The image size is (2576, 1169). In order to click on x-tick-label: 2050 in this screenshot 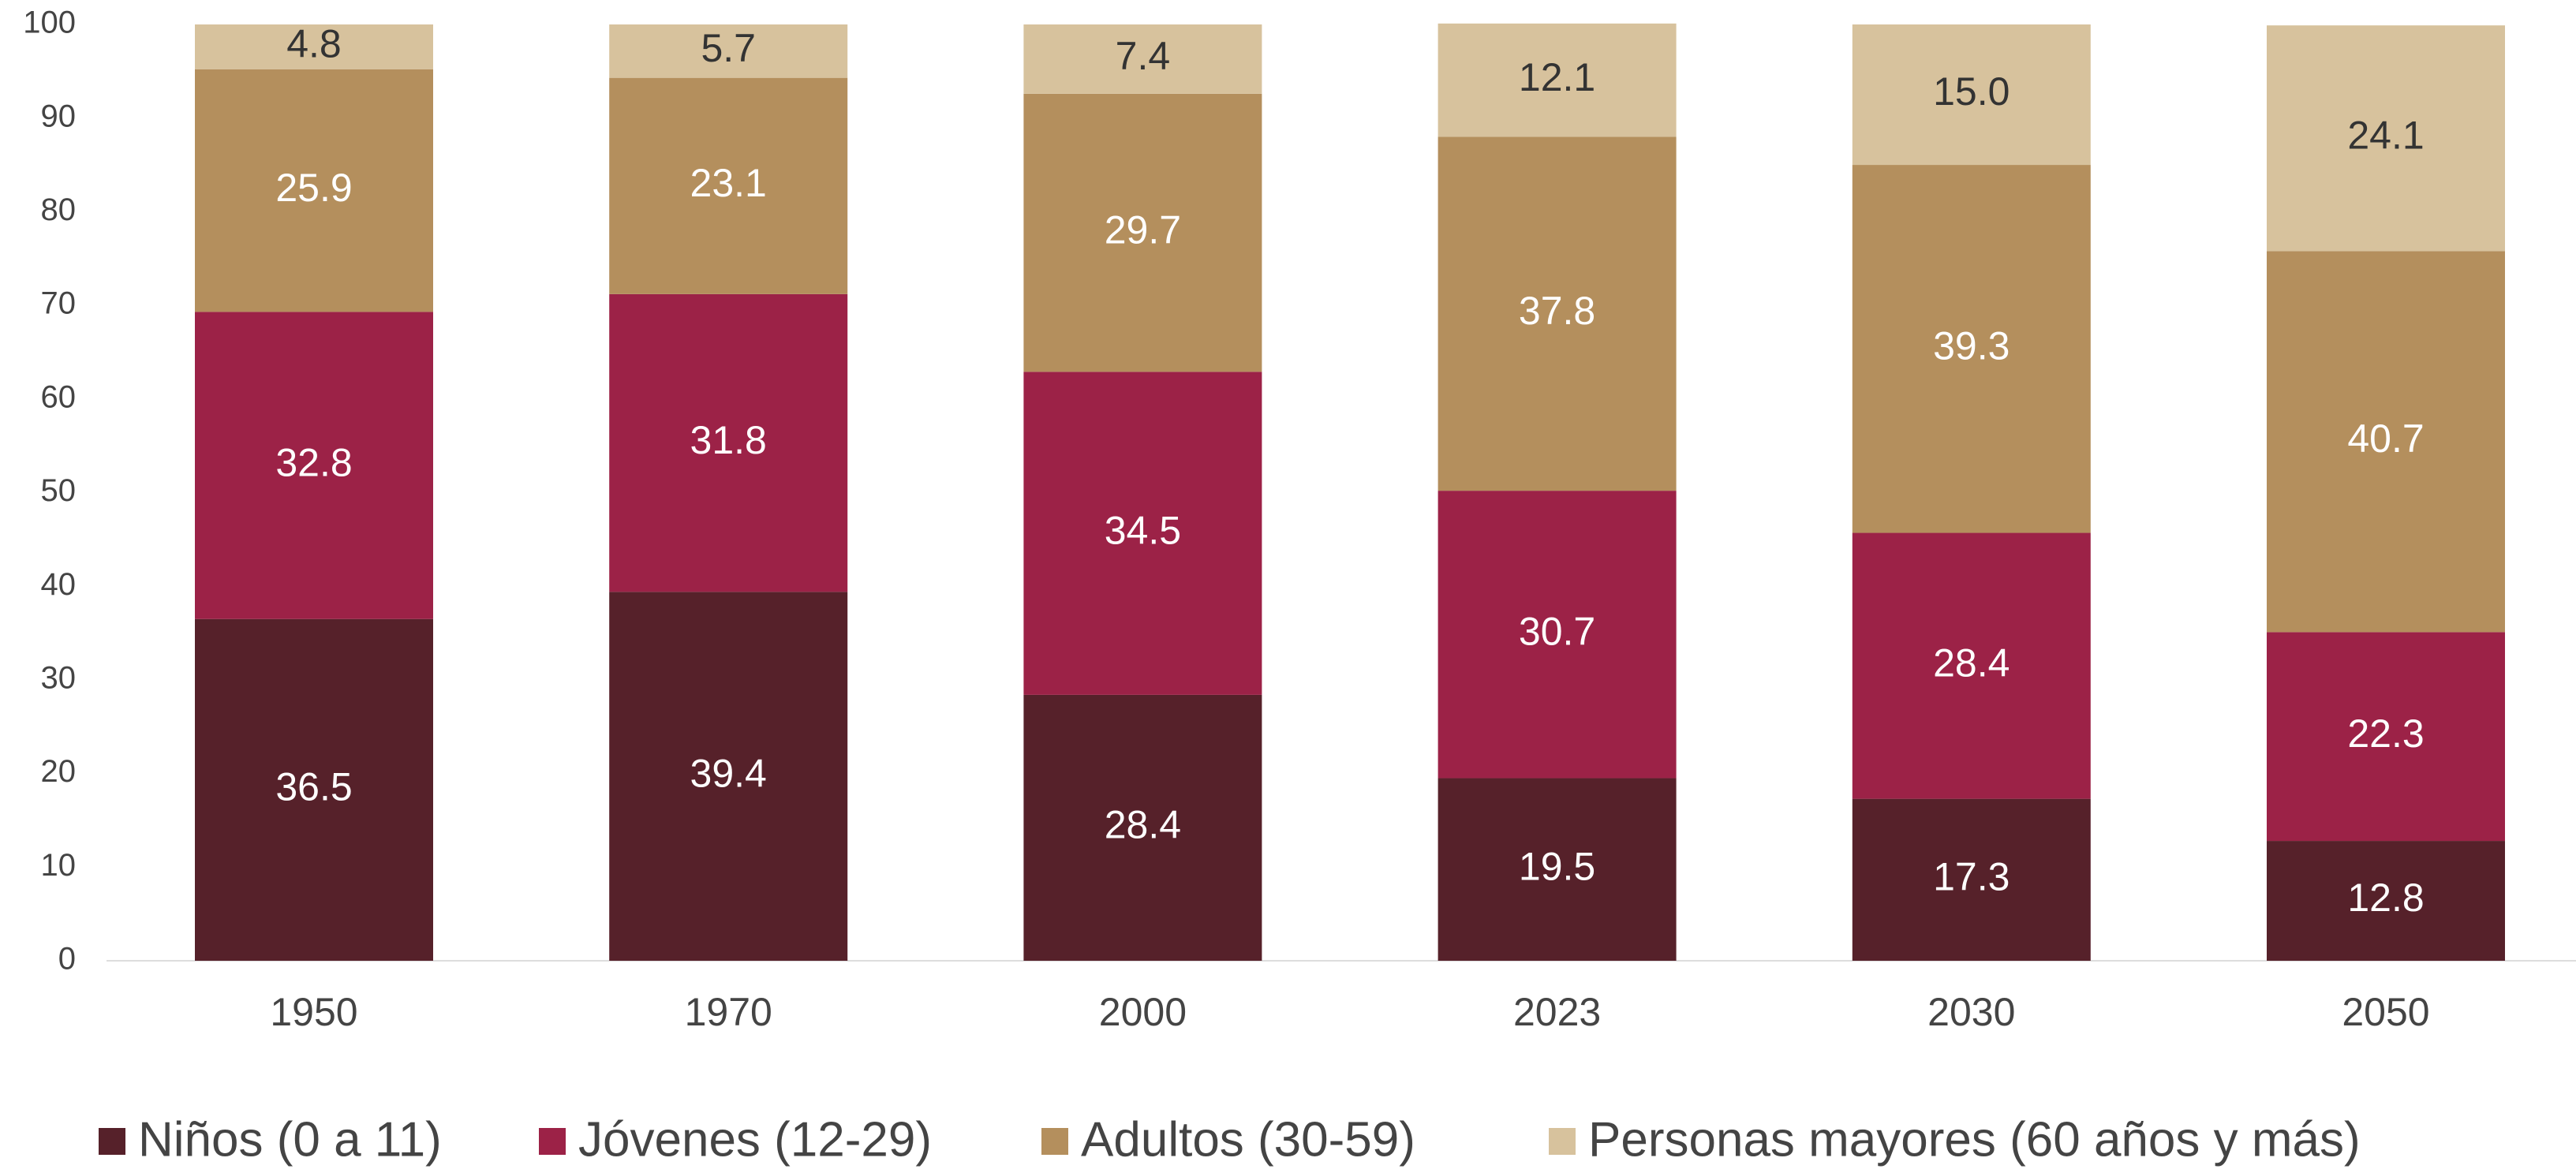, I will do `click(2385, 1012)`.